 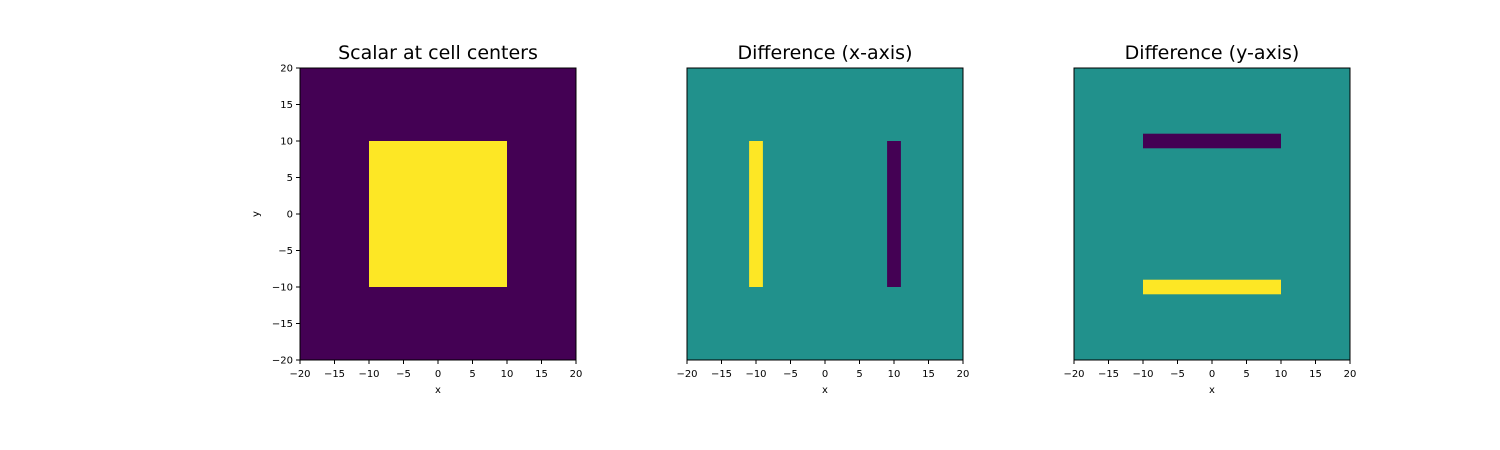 What do you see at coordinates (825, 53) in the screenshot?
I see `chart-title: Difference (x-axis)` at bounding box center [825, 53].